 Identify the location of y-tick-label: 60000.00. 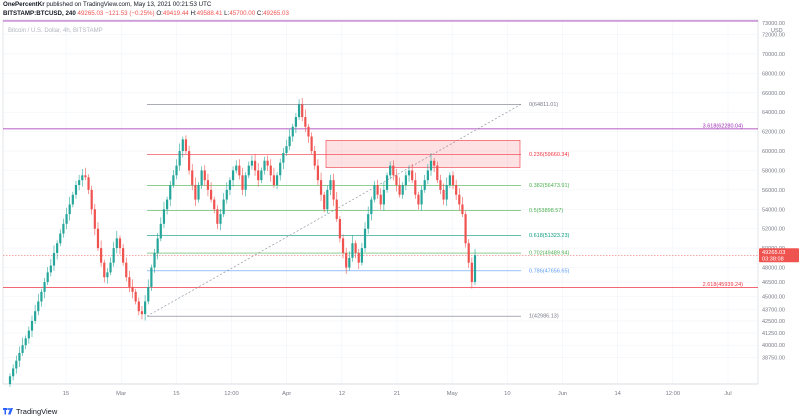
(773, 152).